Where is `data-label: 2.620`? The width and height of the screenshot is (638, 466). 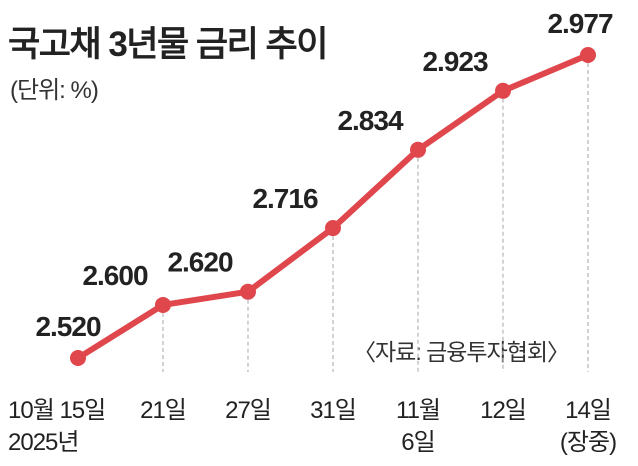 data-label: 2.620 is located at coordinates (199, 262).